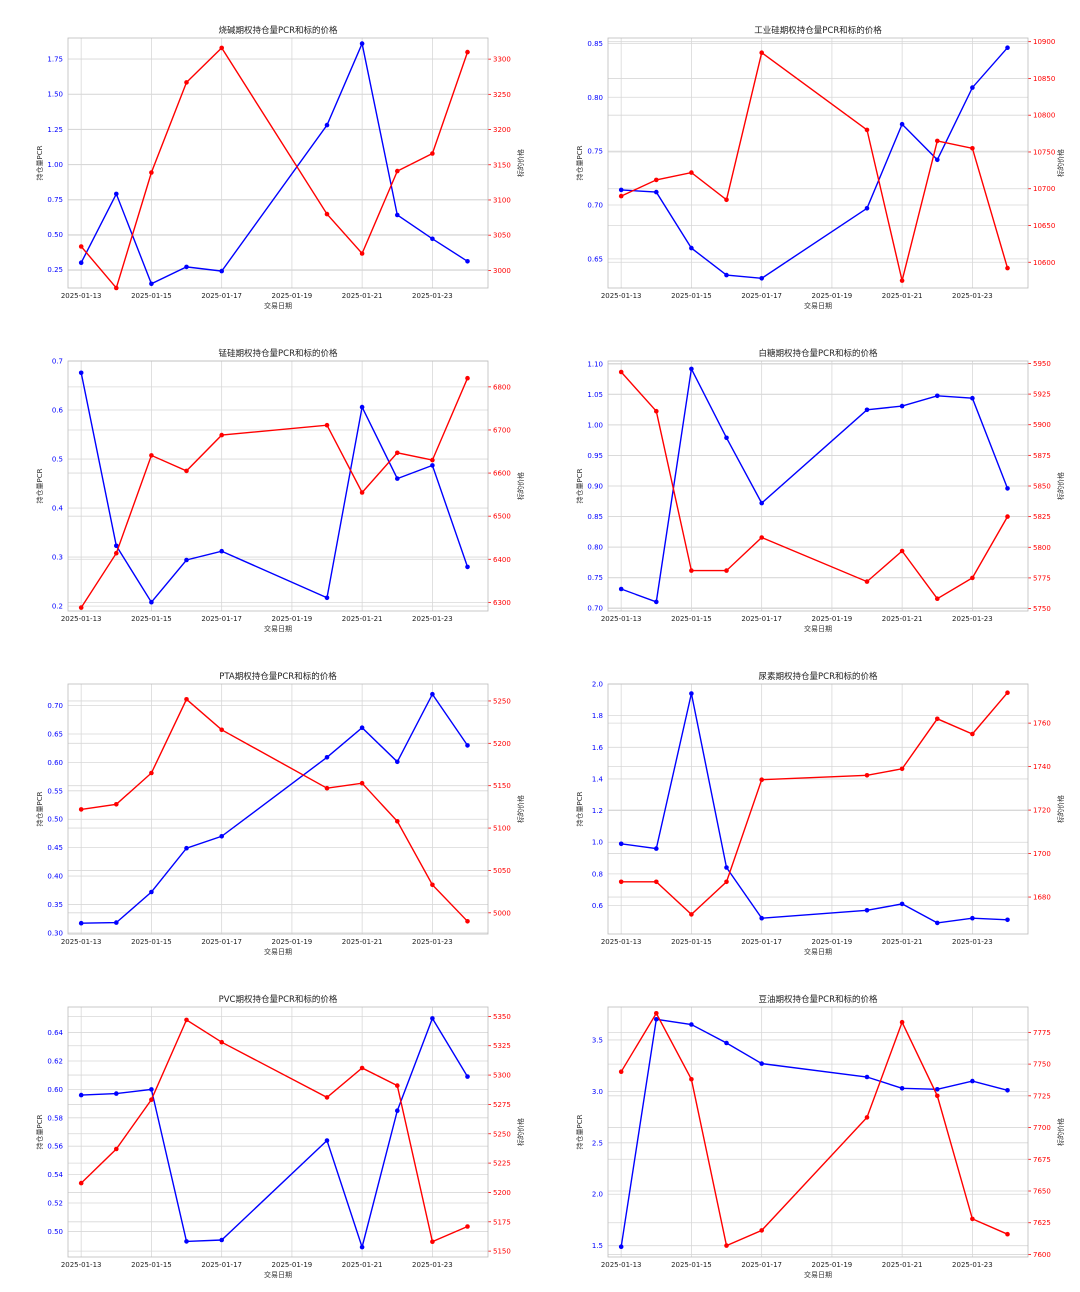 This screenshot has width=1080, height=1292. I want to click on x-tick-label: 2025-01-19, so click(292, 296).